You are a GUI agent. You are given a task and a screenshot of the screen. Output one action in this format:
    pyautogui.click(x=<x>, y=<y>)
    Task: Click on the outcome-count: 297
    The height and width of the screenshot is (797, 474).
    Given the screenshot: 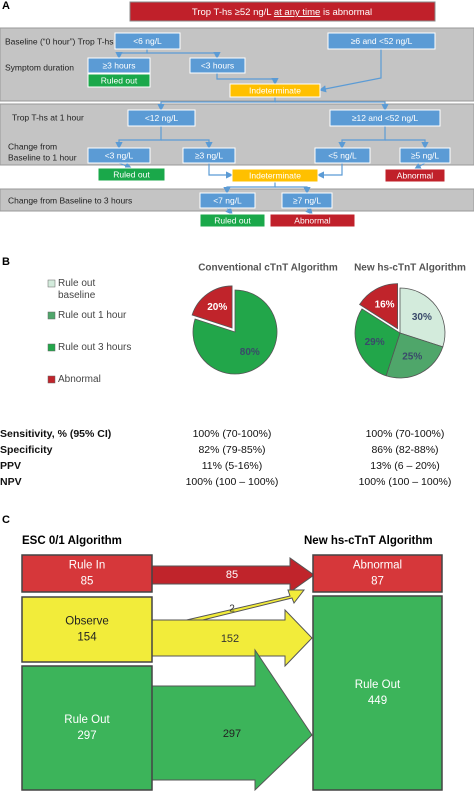 What is the action you would take?
    pyautogui.click(x=86, y=736)
    